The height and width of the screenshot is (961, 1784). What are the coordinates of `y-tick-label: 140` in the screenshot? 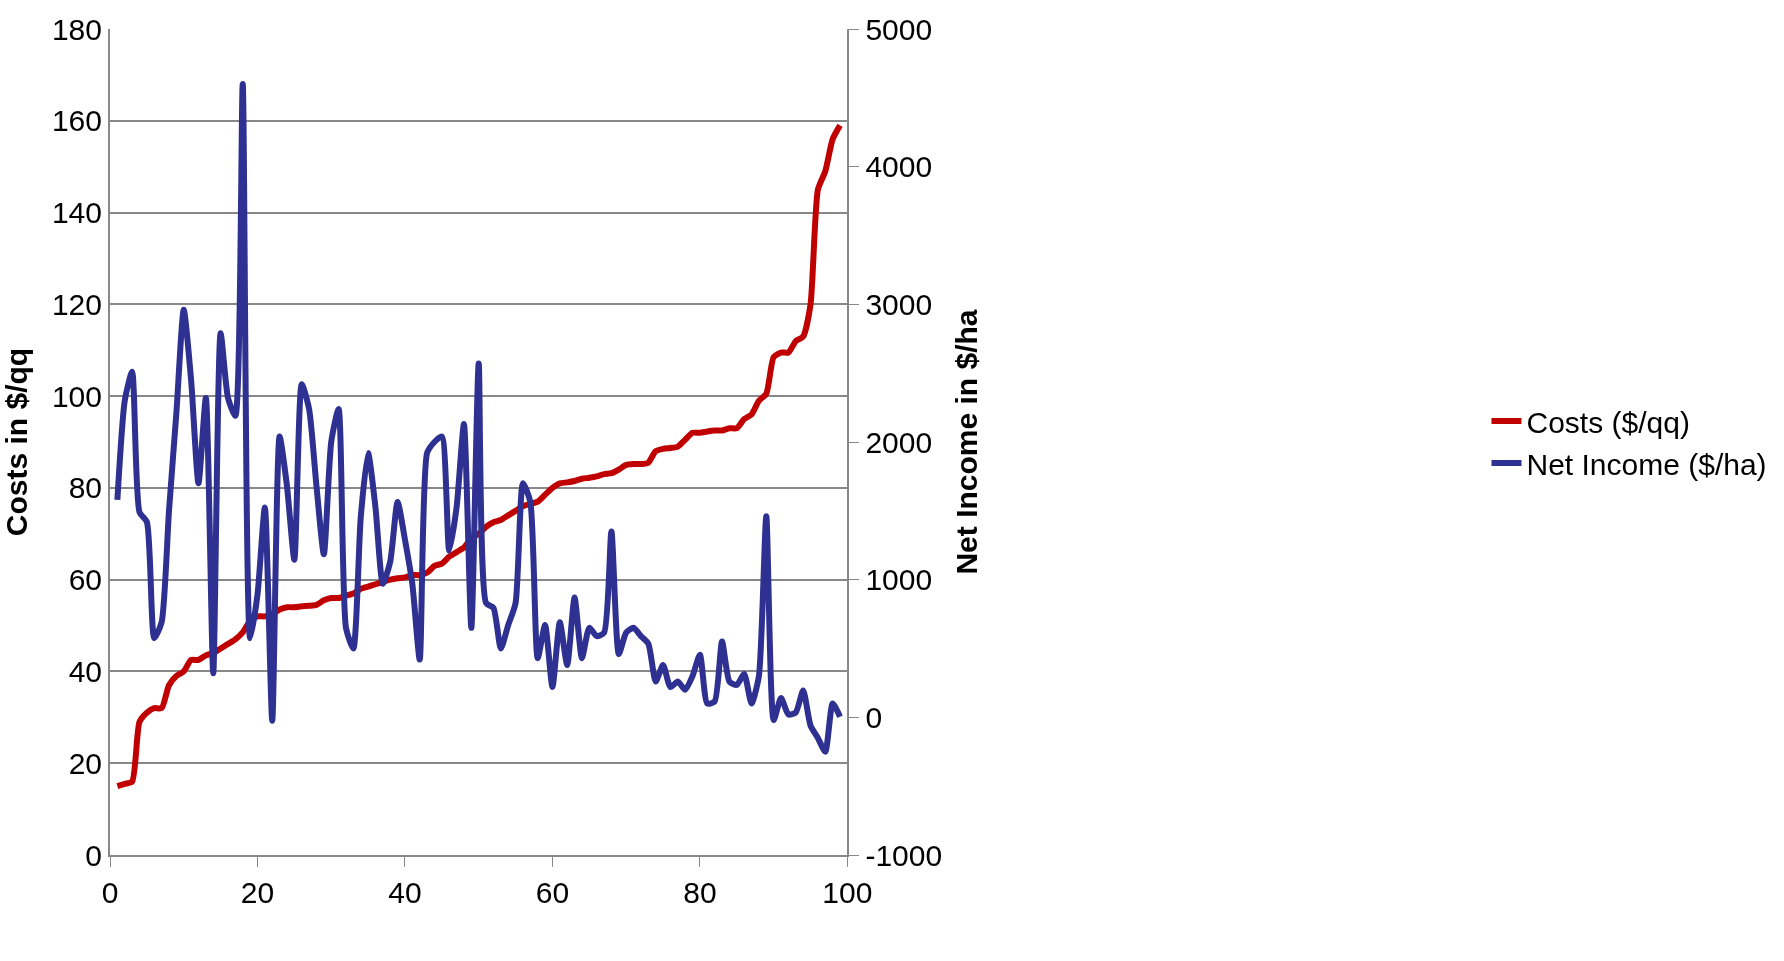 It's located at (76, 213).